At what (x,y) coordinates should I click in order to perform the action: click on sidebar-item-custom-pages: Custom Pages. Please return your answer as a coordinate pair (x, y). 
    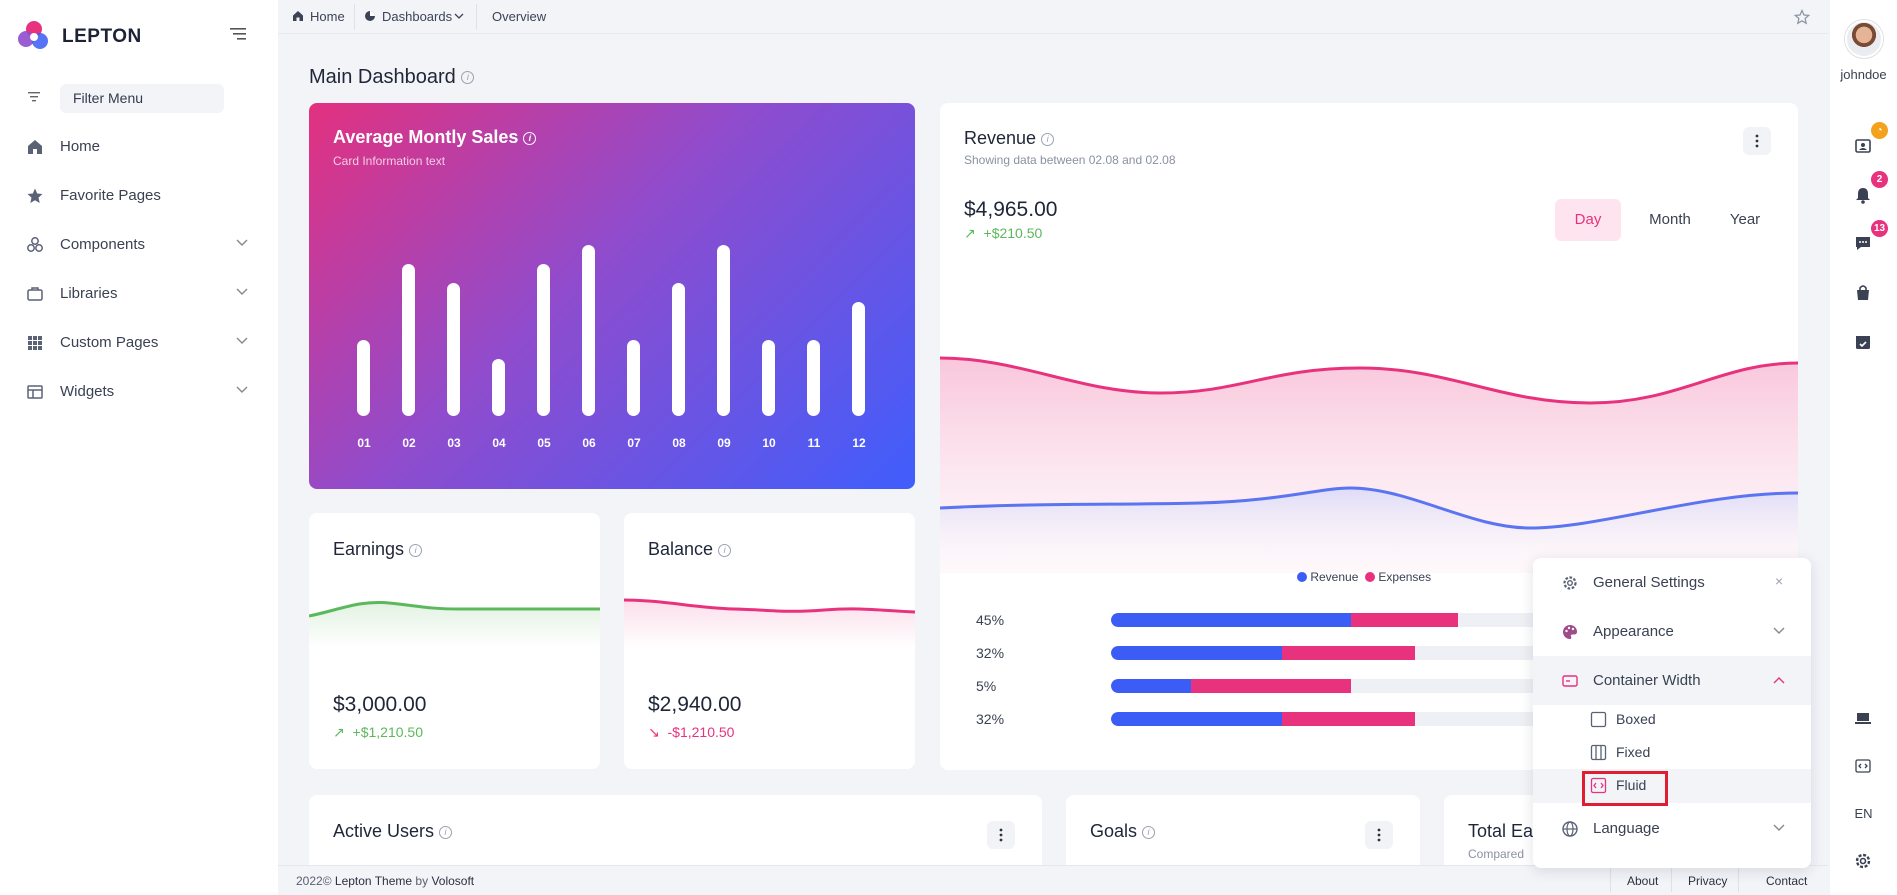
    Looking at the image, I should click on (139, 343).